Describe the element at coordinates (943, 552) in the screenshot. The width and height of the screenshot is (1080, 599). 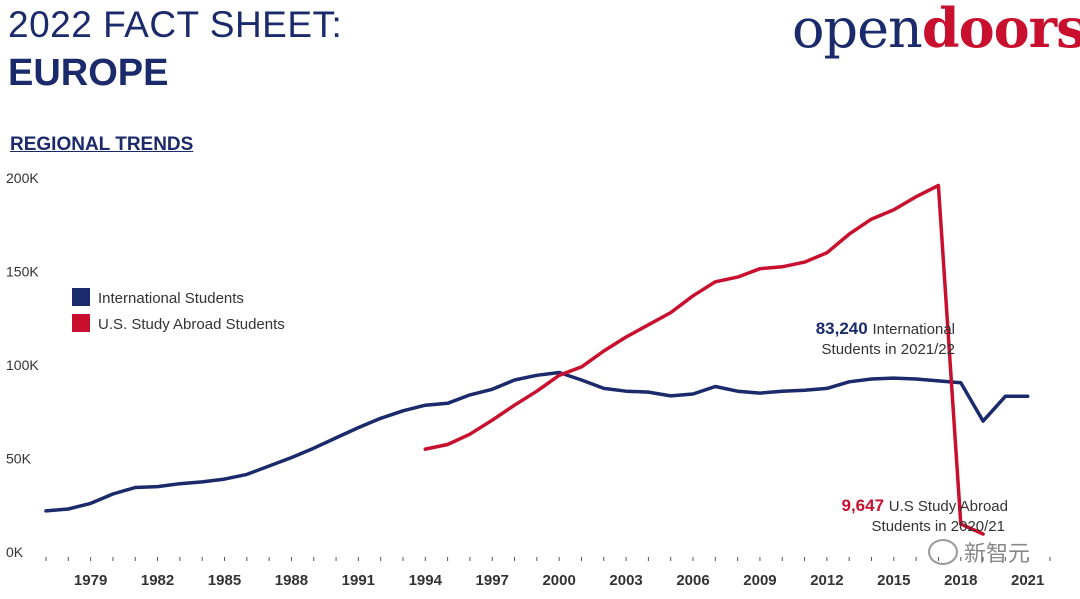
I see `wechat-icon` at that location.